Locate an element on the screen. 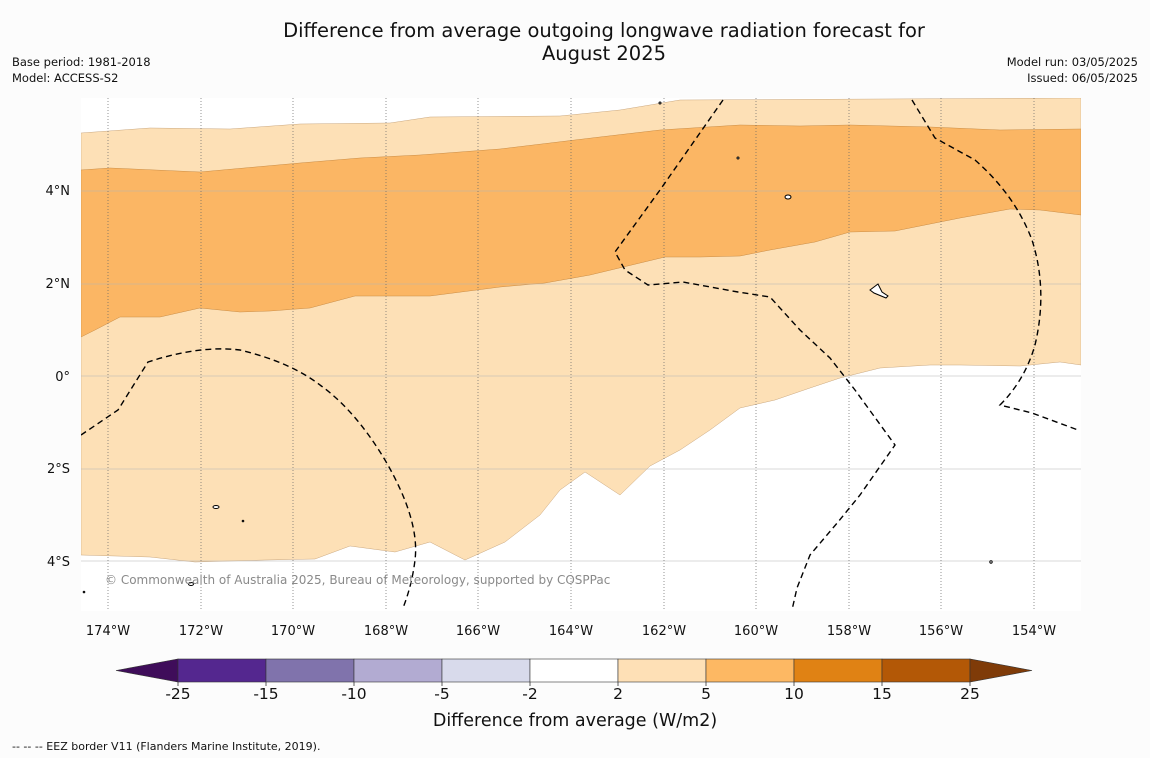 The image size is (1150, 758). issued-text: Issued: 06/05/2025 is located at coordinates (1082, 78).